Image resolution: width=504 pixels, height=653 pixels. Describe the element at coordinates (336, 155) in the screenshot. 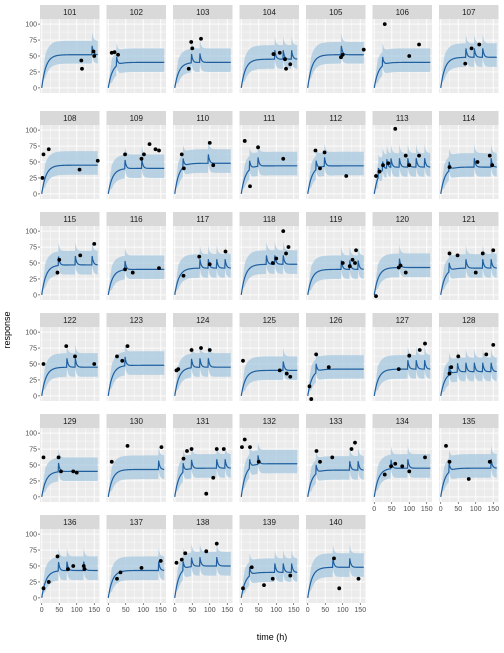

I see `facet-112: 112` at that location.